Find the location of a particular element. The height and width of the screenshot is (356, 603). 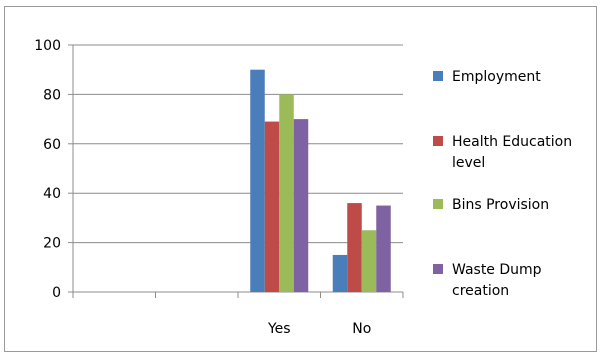

y-tick-label: 100 is located at coordinates (47, 46).